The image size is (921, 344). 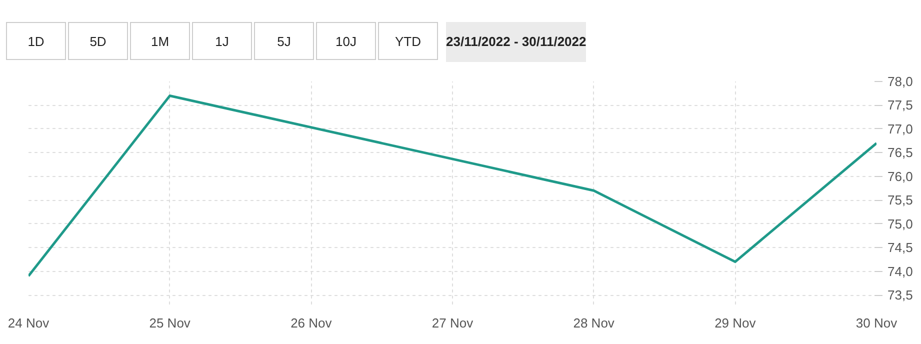 What do you see at coordinates (900, 105) in the screenshot?
I see `y-tick-label: 77,5` at bounding box center [900, 105].